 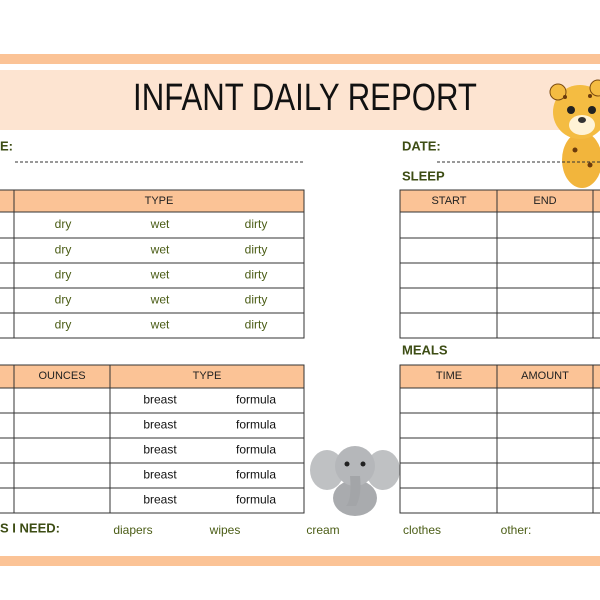 What do you see at coordinates (422, 530) in the screenshot?
I see `need-item: clothes` at bounding box center [422, 530].